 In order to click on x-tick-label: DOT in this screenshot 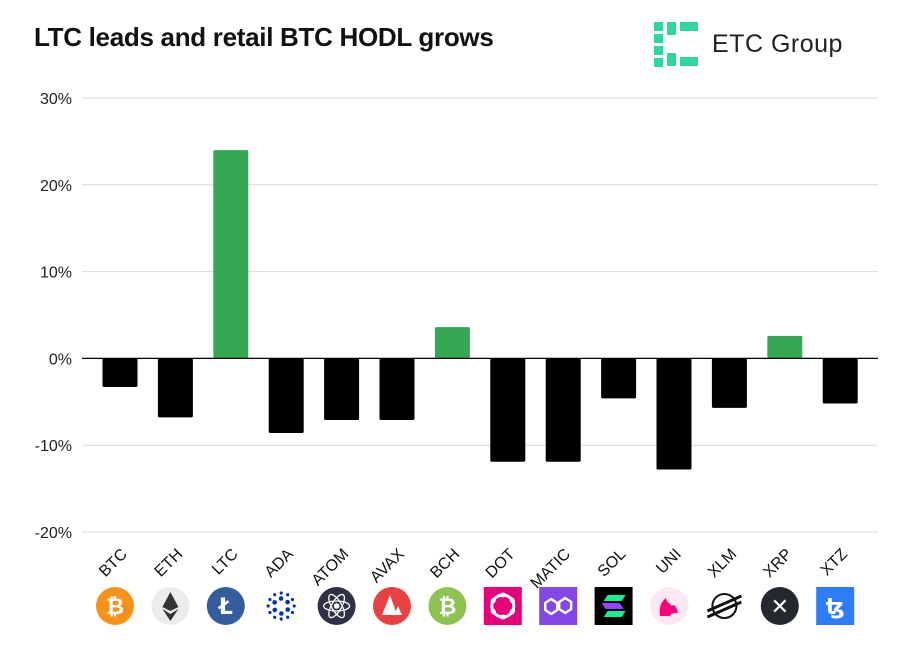, I will do `click(501, 564)`.